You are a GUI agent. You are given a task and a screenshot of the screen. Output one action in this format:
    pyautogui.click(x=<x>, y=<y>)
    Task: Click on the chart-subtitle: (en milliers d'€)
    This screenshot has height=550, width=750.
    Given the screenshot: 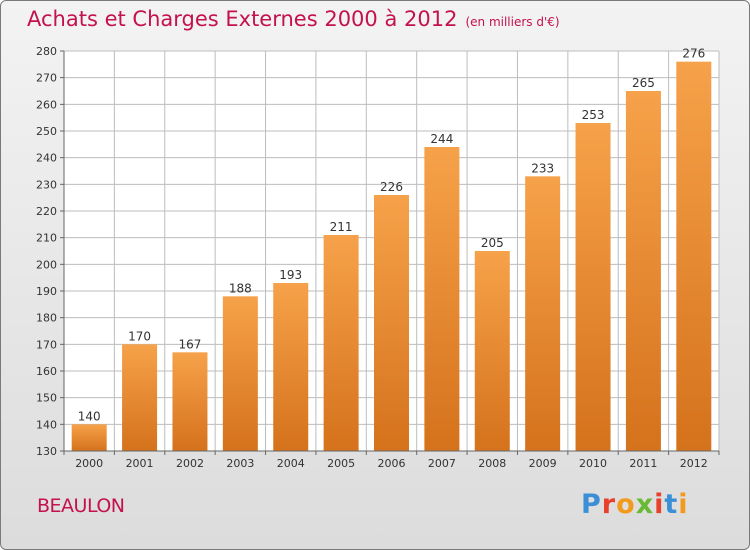 What is the action you would take?
    pyautogui.click(x=512, y=22)
    